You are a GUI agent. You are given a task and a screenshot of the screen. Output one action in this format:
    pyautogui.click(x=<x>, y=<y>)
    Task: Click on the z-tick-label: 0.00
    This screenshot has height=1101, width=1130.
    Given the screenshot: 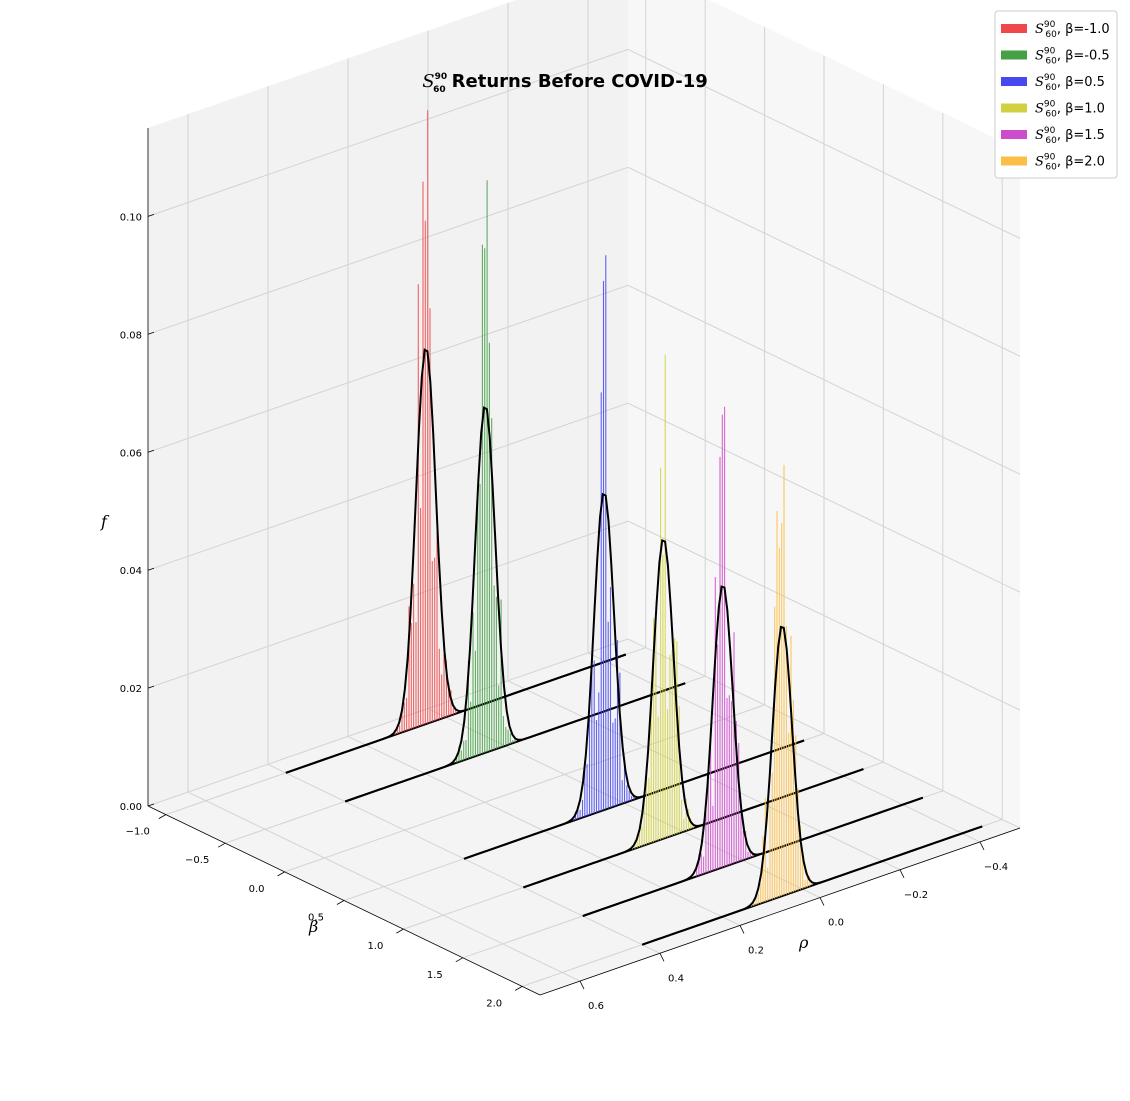 What is the action you would take?
    pyautogui.click(x=131, y=807)
    